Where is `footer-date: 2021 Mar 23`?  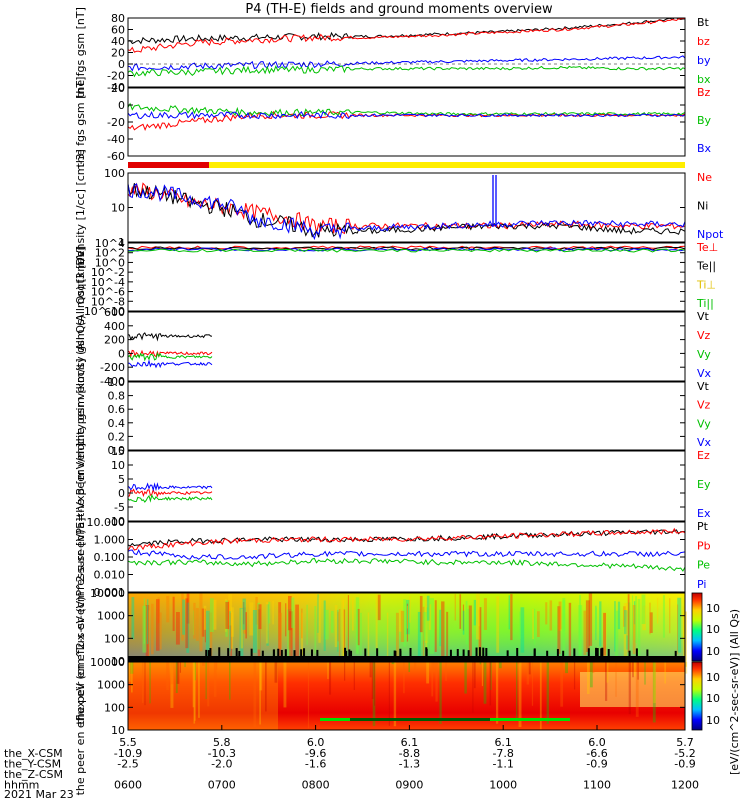
footer-date: 2021 Mar 23 is located at coordinates (39, 794).